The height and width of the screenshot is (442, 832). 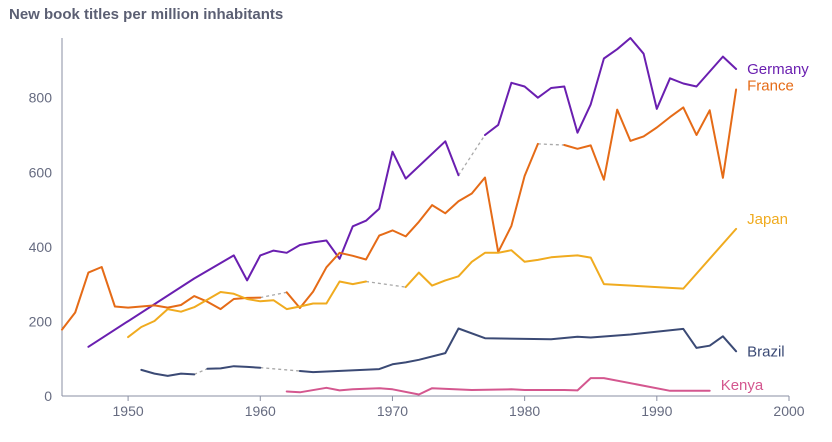 I want to click on series-kenya, so click(x=498, y=386).